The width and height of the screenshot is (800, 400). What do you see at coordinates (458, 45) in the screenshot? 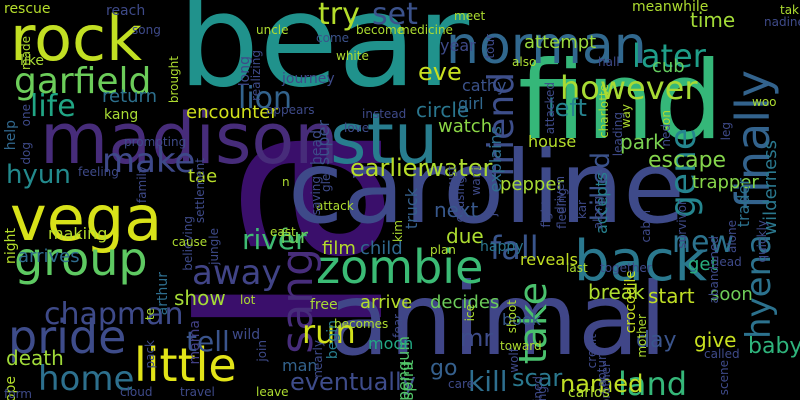
I see `word-year: year` at bounding box center [458, 45].